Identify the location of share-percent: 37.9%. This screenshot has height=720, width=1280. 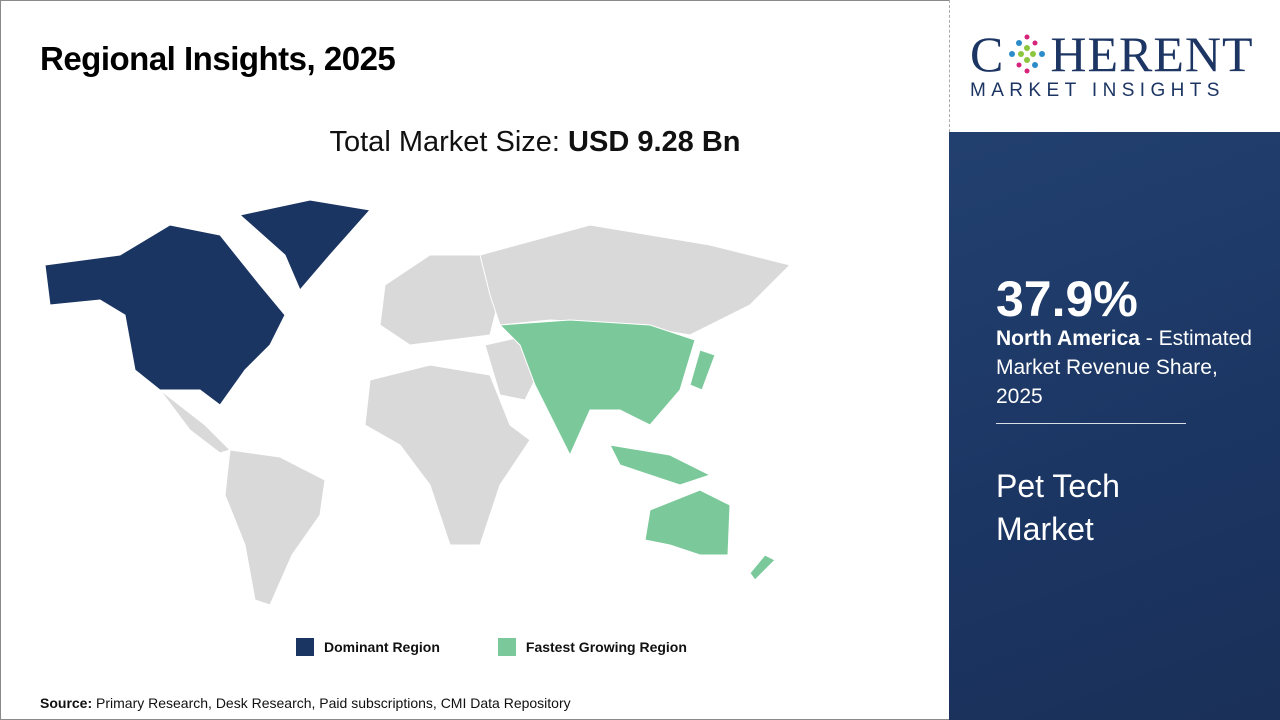
(1067, 299).